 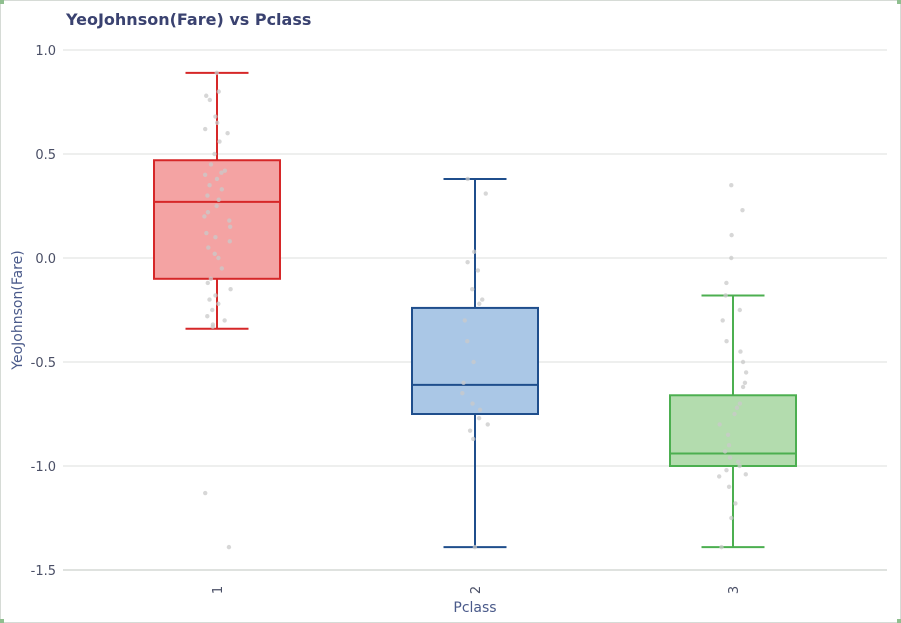 I want to click on x-tick-label: 3, so click(x=734, y=590).